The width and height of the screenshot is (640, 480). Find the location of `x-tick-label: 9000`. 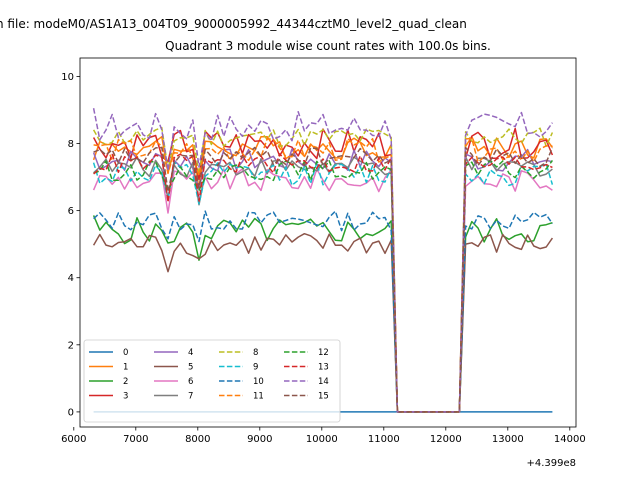

x-tick-label: 9000 is located at coordinates (259, 439).